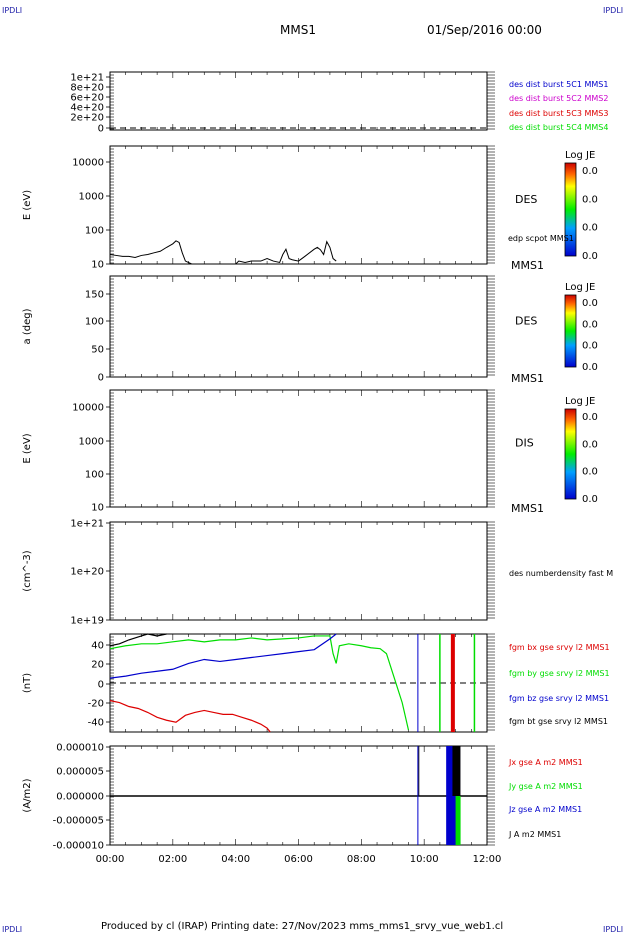 The width and height of the screenshot is (630, 934). I want to click on y-tick-label: 4e+20, so click(87, 108).